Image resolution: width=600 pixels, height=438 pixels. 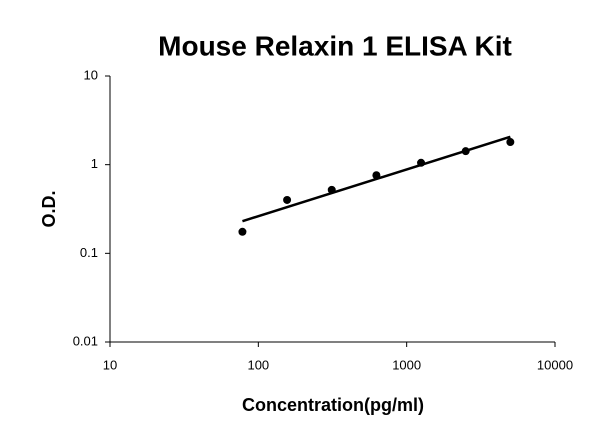 I want to click on chart-title: Mouse Relaxin 1 ELISA Kit, so click(x=335, y=45).